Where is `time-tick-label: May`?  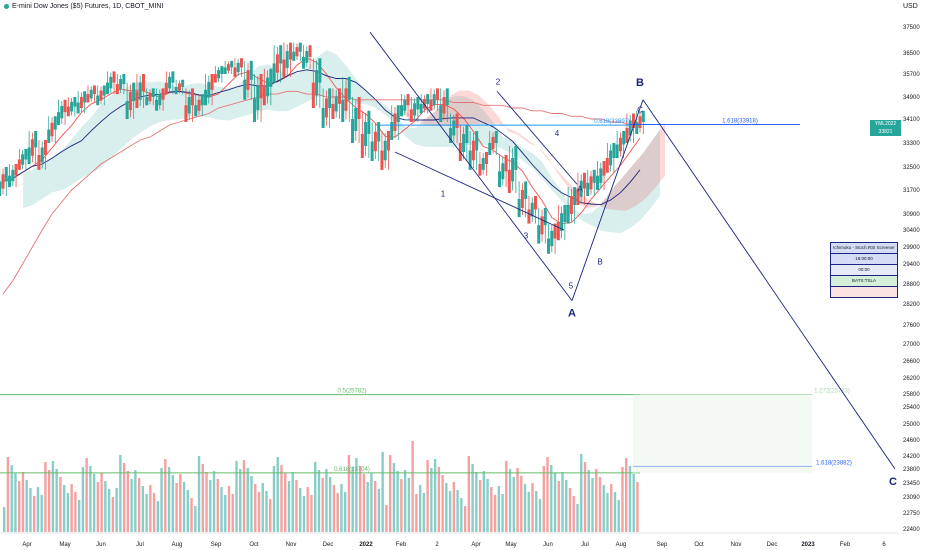
time-tick-label: May is located at coordinates (64, 545).